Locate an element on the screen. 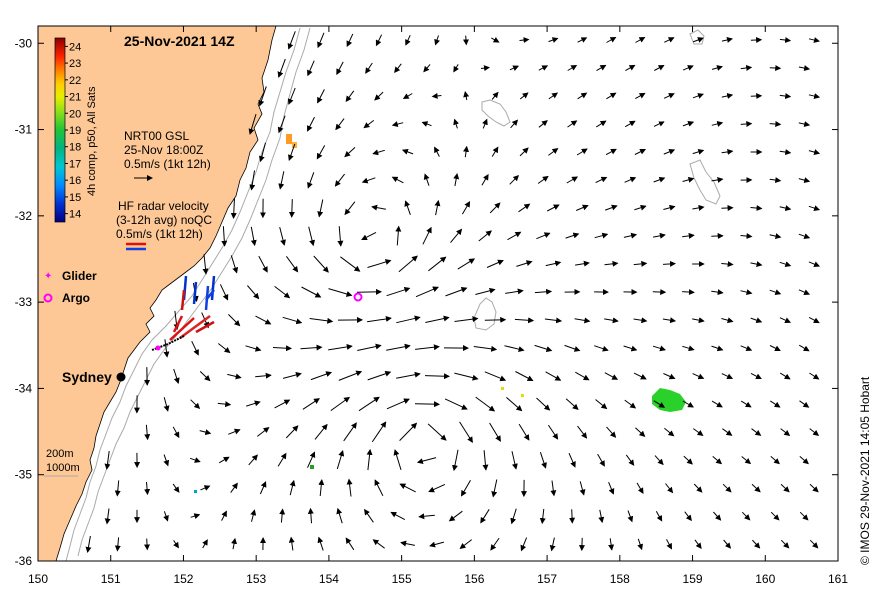 Image resolution: width=879 pixels, height=600 pixels. credit-text: © IMOS 29-Nov-2021 14:05 Hobart is located at coordinates (865, 470).